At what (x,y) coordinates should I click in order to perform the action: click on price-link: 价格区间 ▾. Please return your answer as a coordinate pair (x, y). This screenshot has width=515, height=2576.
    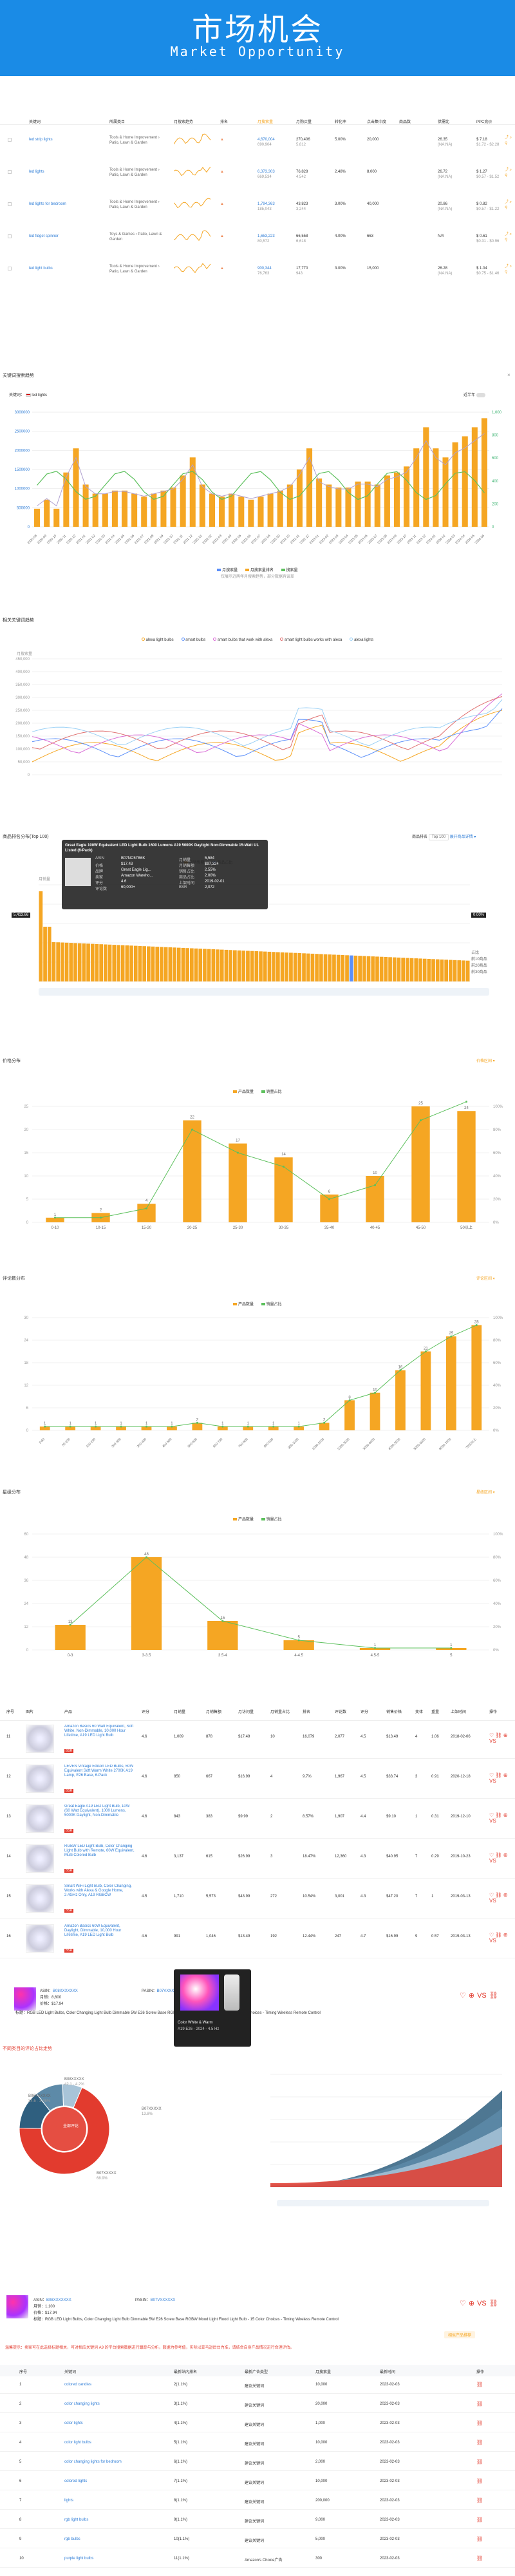
    Looking at the image, I should click on (486, 1061).